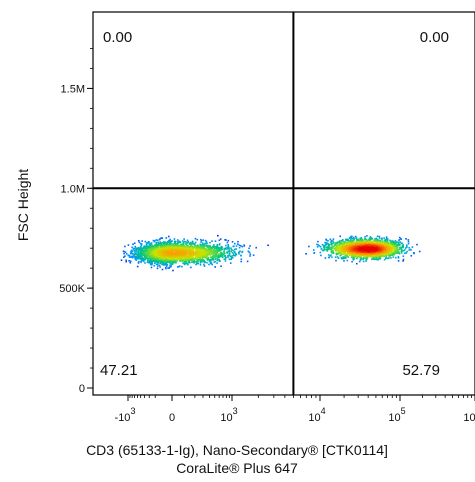 The height and width of the screenshot is (482, 475). Describe the element at coordinates (119, 370) in the screenshot. I see `quadrant-label-bottom-left: 47.21` at that location.